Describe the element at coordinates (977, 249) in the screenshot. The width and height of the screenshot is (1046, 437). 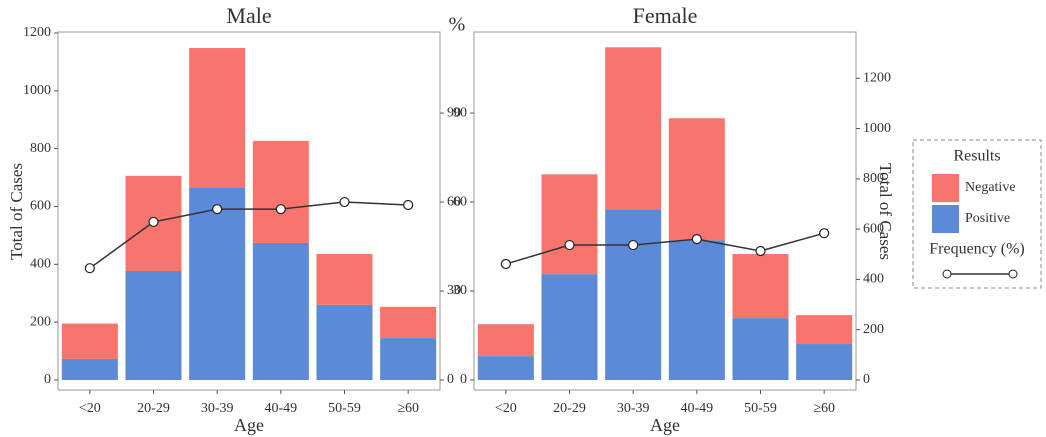
I see `legend-label: Frequency (%)` at that location.